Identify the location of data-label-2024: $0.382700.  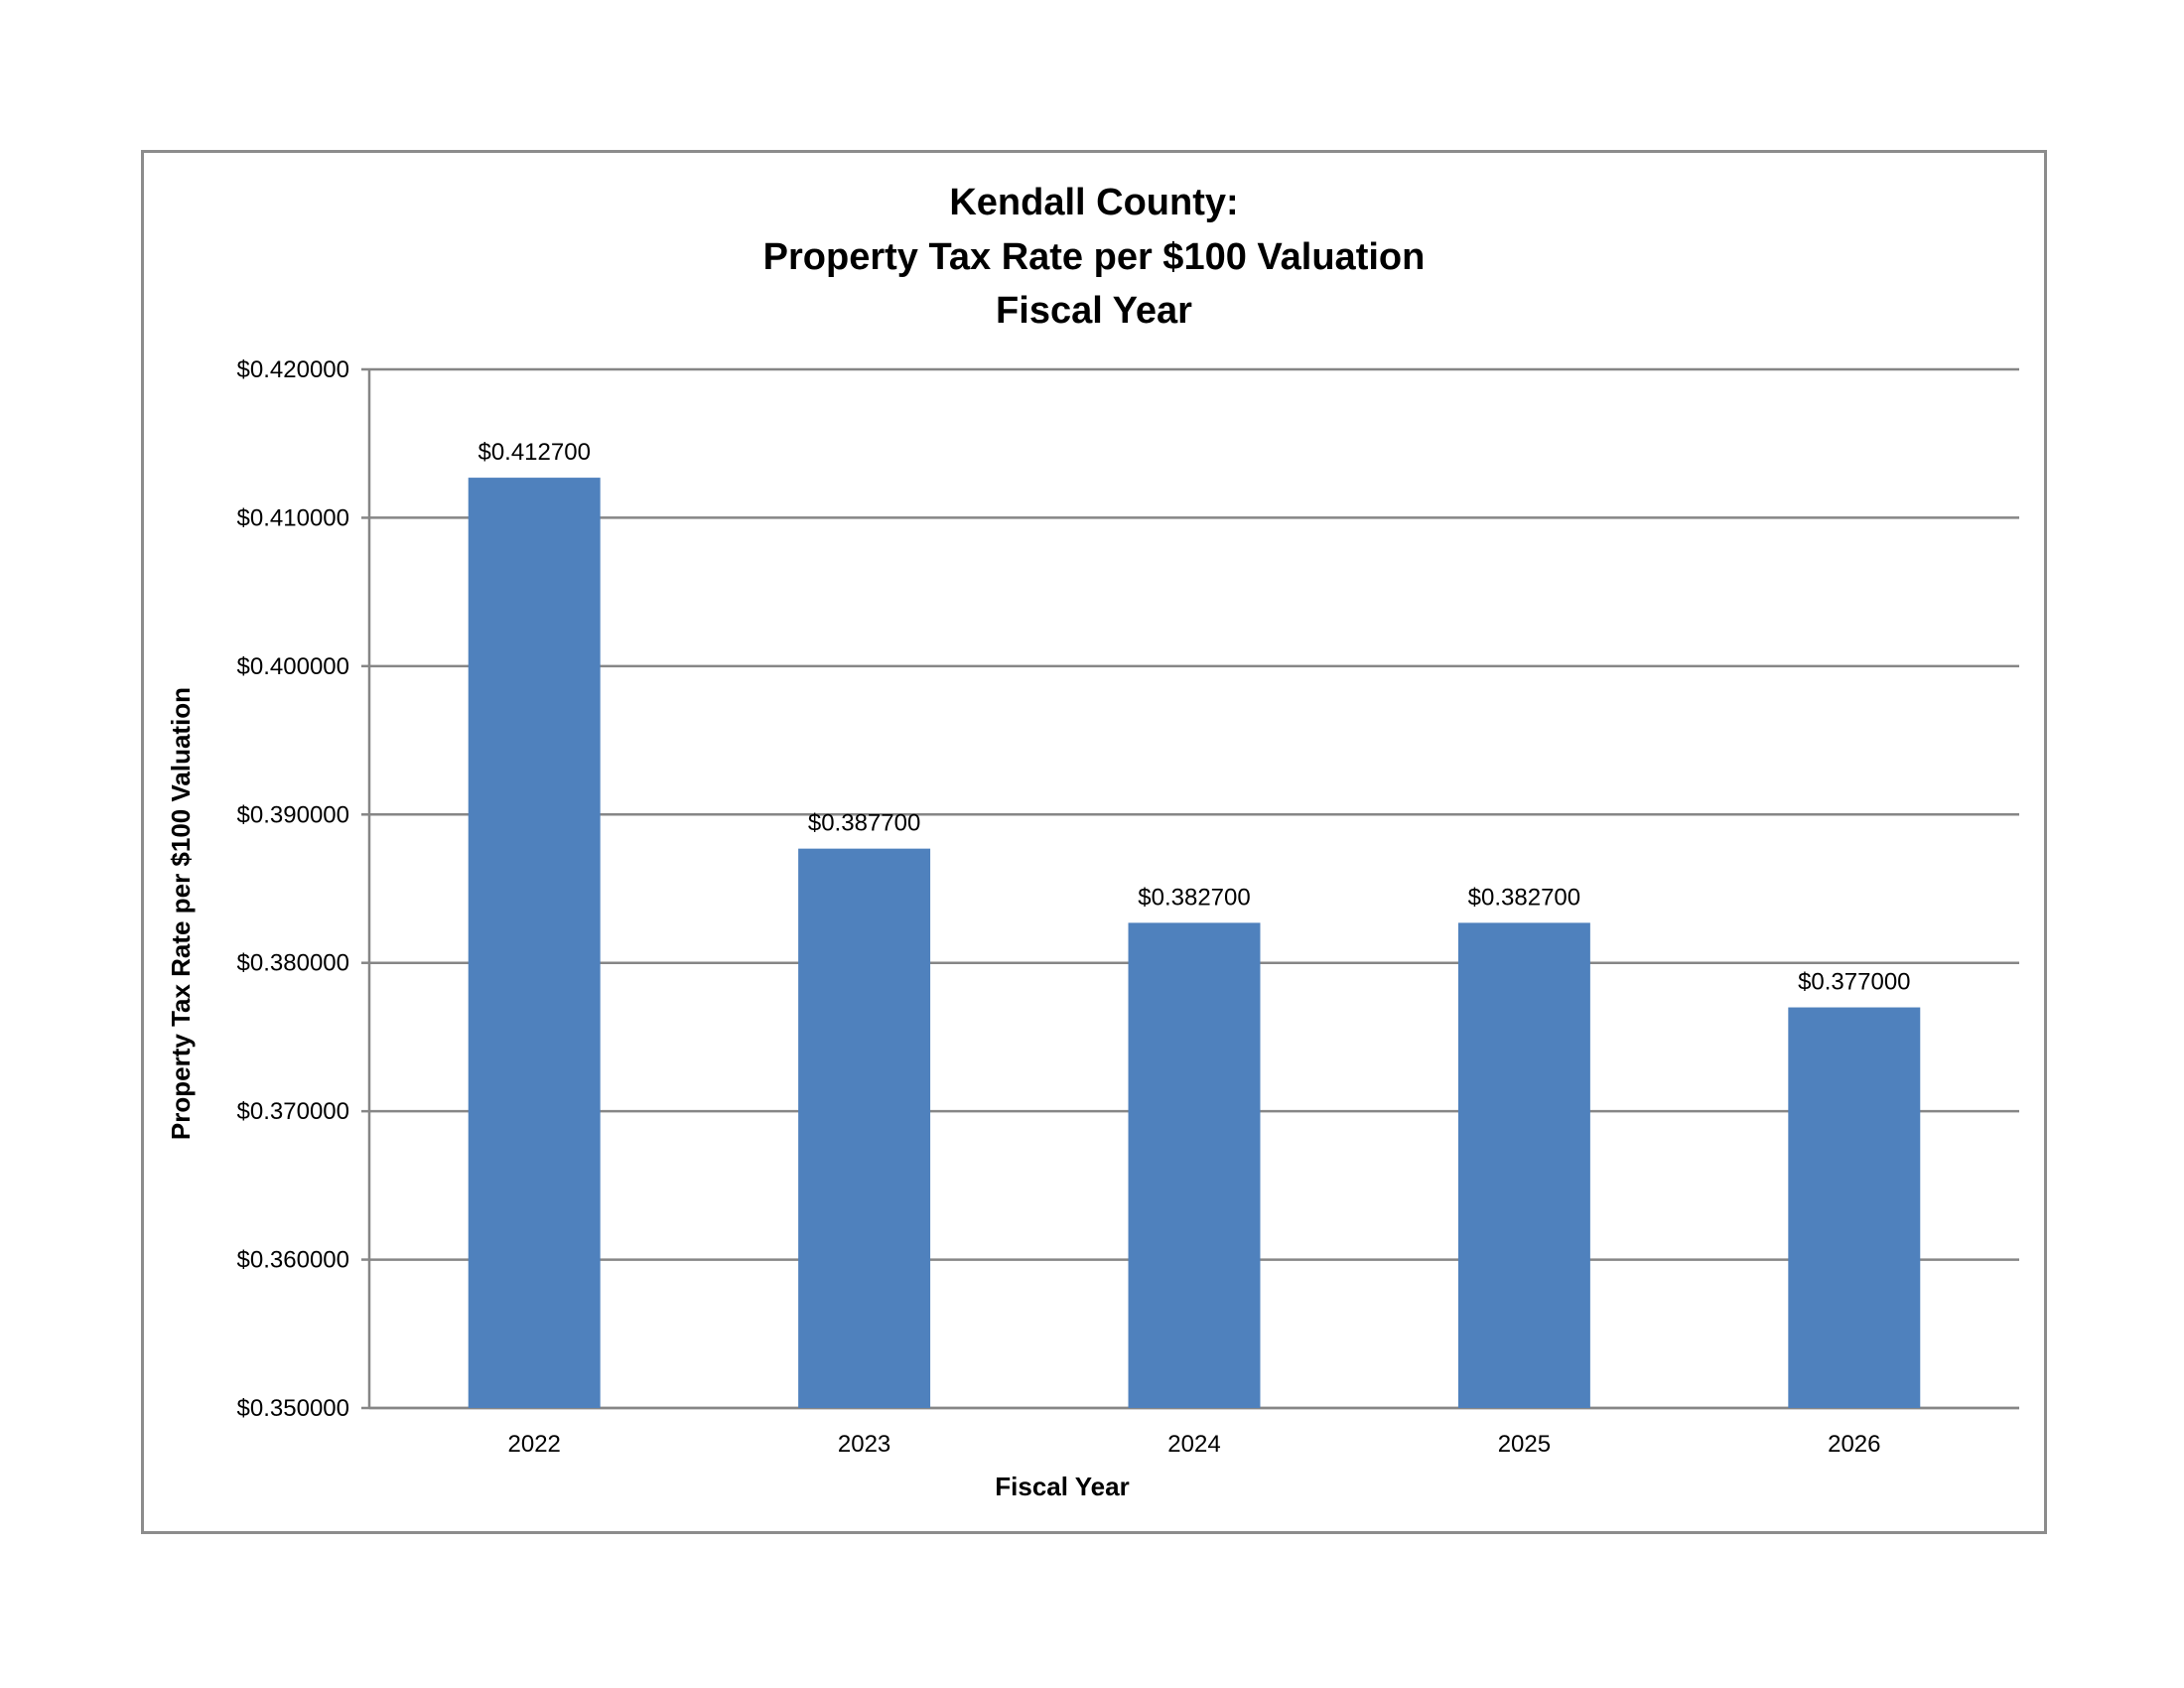
(1194, 897).